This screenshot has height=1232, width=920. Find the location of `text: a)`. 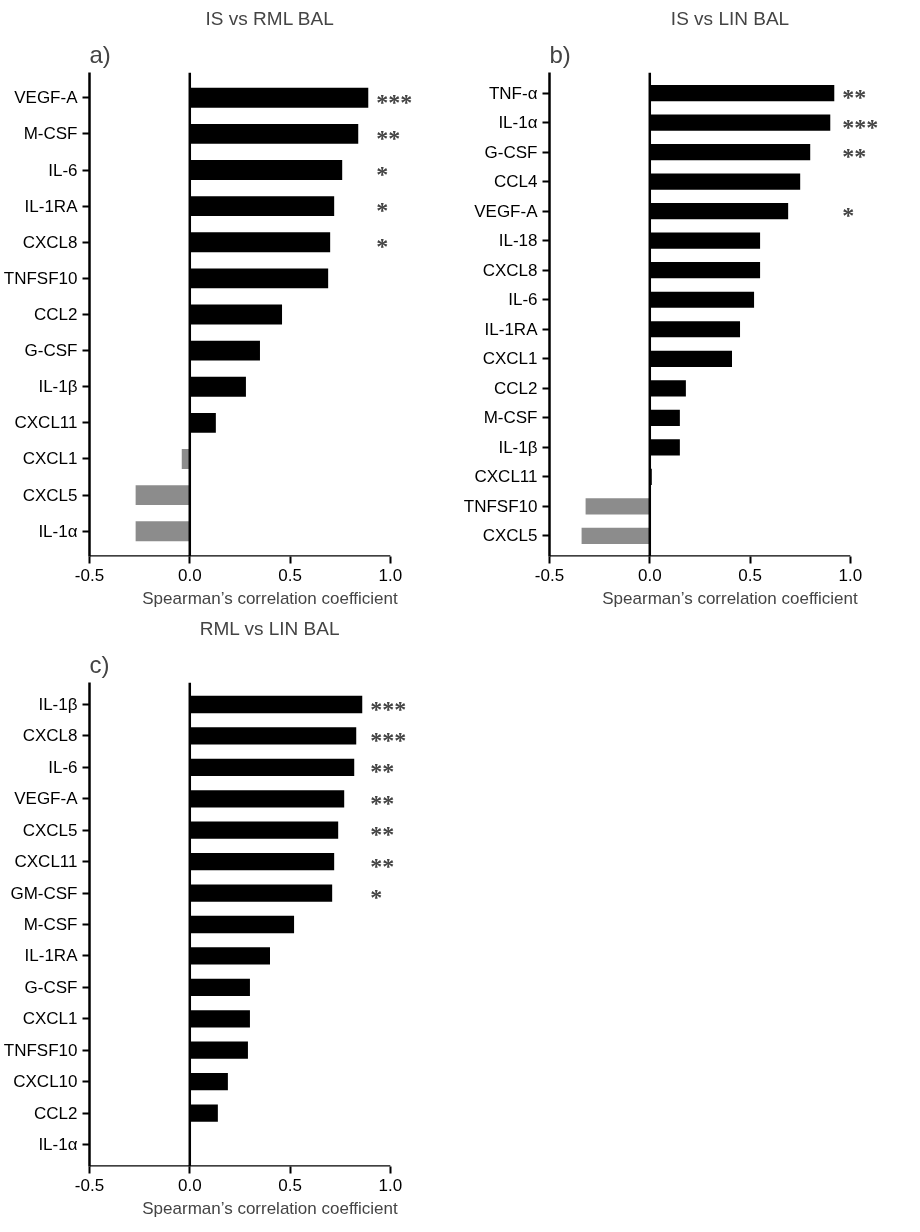

text: a) is located at coordinates (100, 54).